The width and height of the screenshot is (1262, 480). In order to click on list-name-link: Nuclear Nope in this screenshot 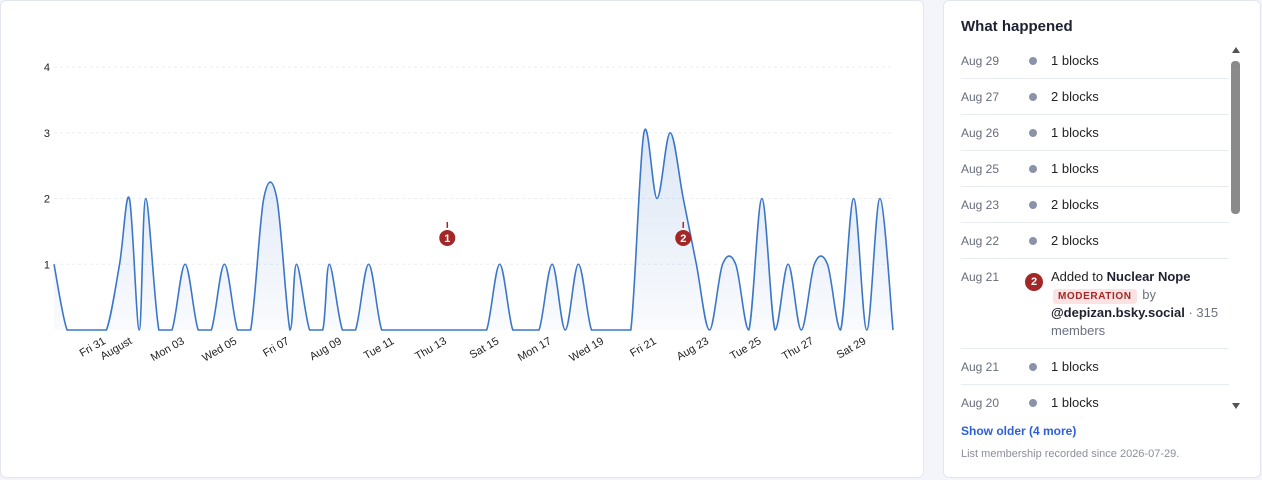, I will do `click(1148, 276)`.